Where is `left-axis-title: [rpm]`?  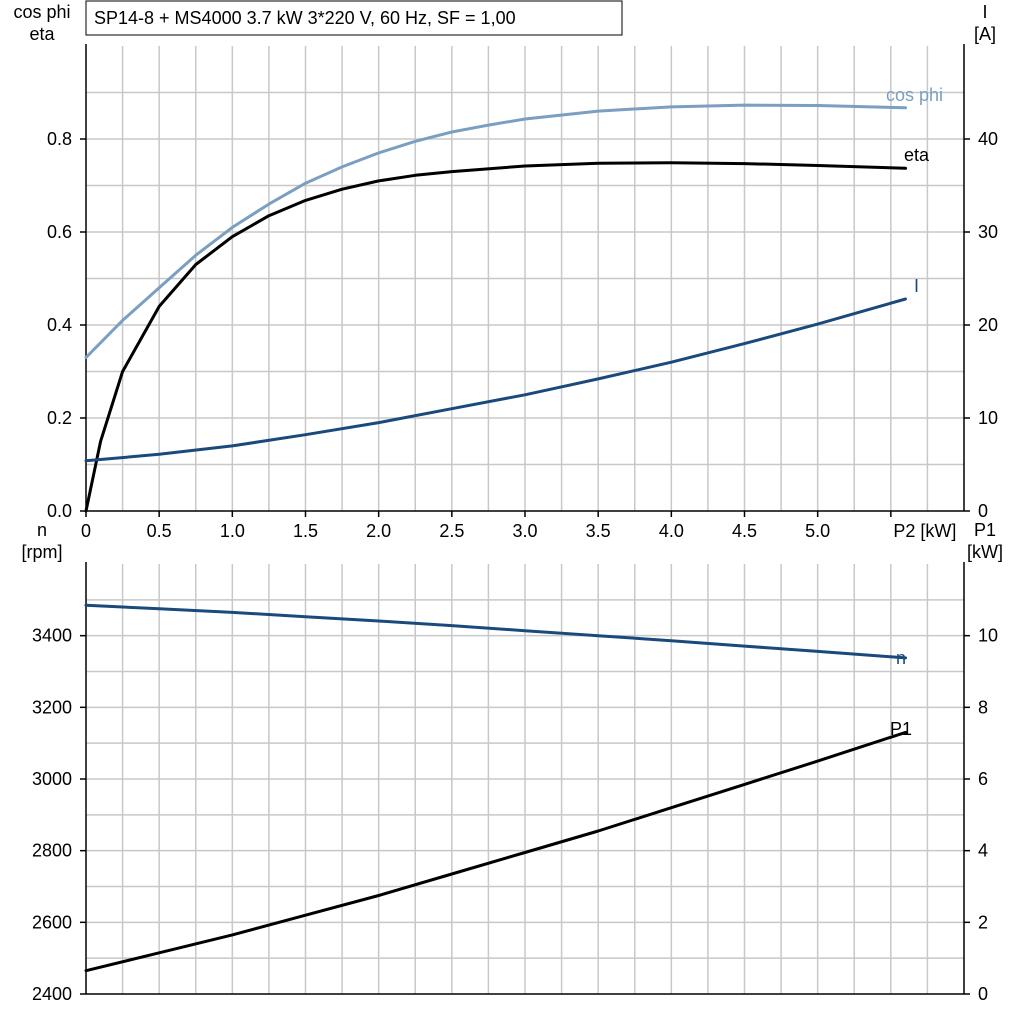 left-axis-title: [rpm] is located at coordinates (41, 552).